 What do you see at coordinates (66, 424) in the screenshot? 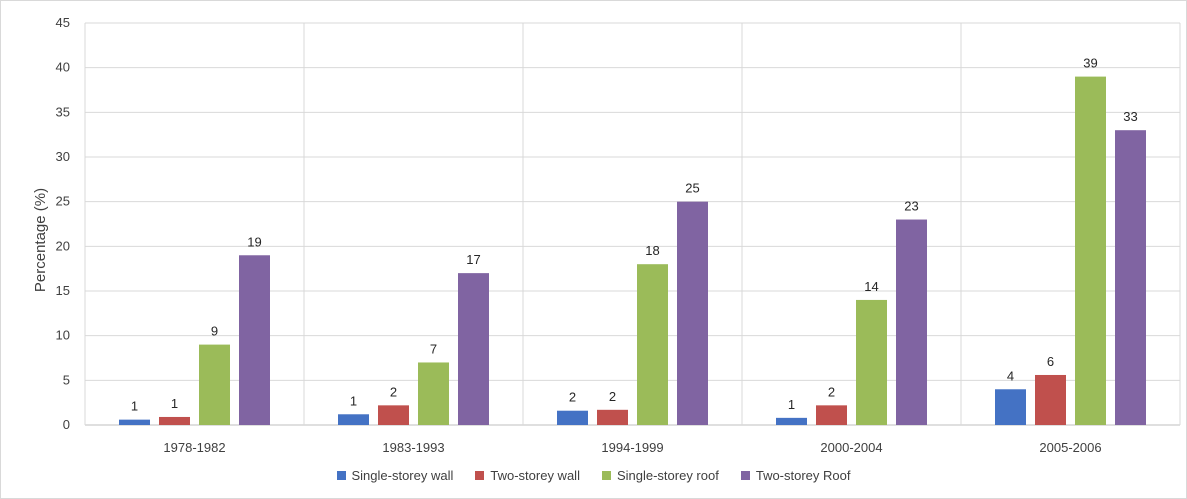
I see `y-tick-label: 0` at bounding box center [66, 424].